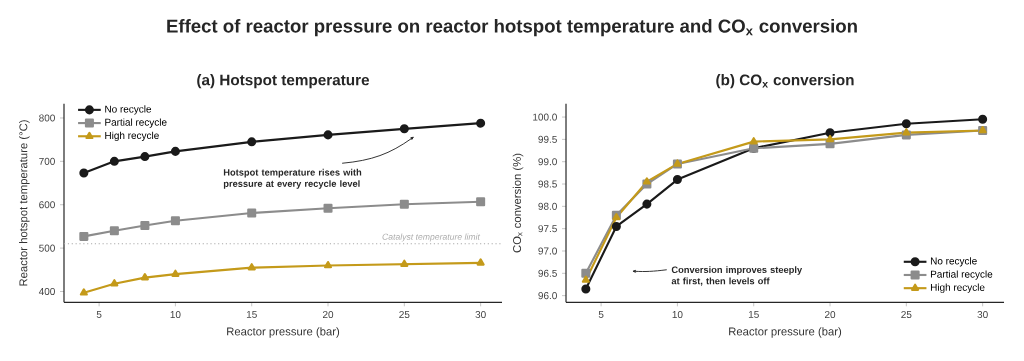 The height and width of the screenshot is (361, 1024). I want to click on y-tick-label: 96.0, so click(547, 296).